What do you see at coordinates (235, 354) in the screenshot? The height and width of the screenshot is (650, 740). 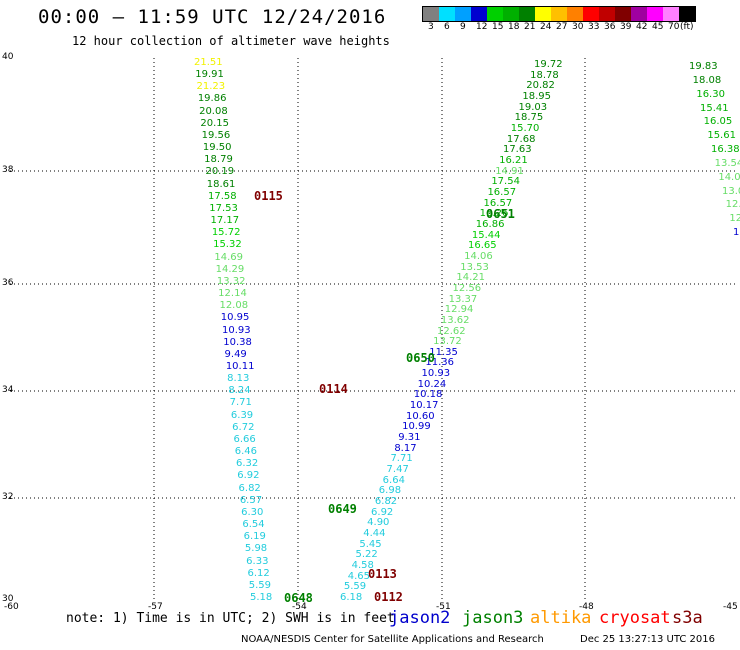 I see `track-a-wave-height: 9.49` at bounding box center [235, 354].